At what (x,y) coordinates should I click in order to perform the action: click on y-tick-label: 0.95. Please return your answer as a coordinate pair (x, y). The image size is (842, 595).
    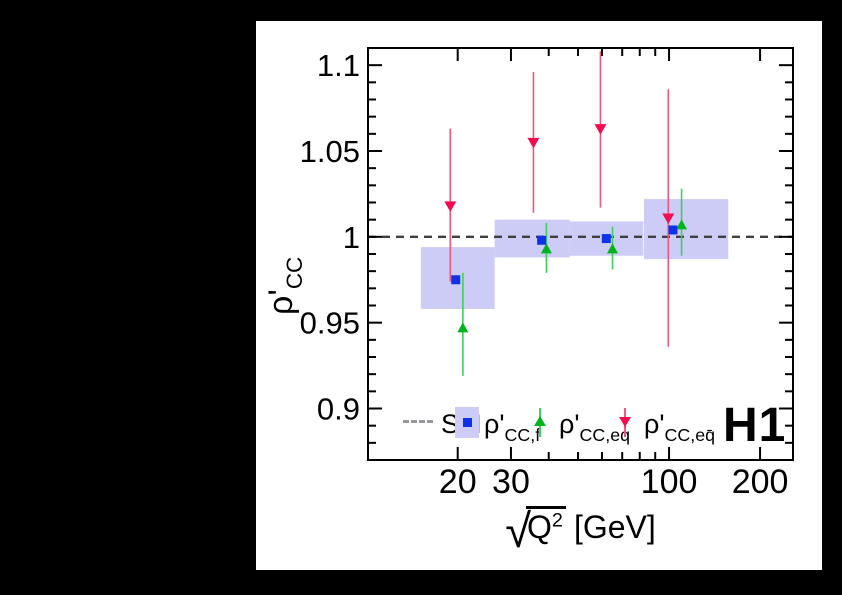
    Looking at the image, I should click on (330, 323).